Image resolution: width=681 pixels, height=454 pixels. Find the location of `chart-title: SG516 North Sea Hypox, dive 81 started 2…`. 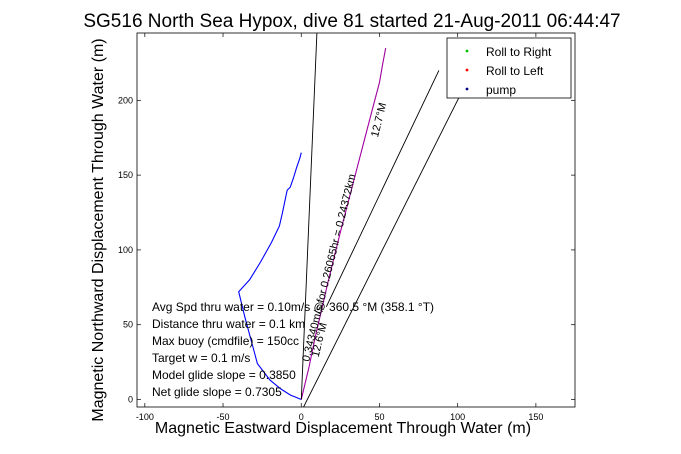

chart-title: SG516 North Sea Hypox, dive 81 started 2… is located at coordinates (351, 21).